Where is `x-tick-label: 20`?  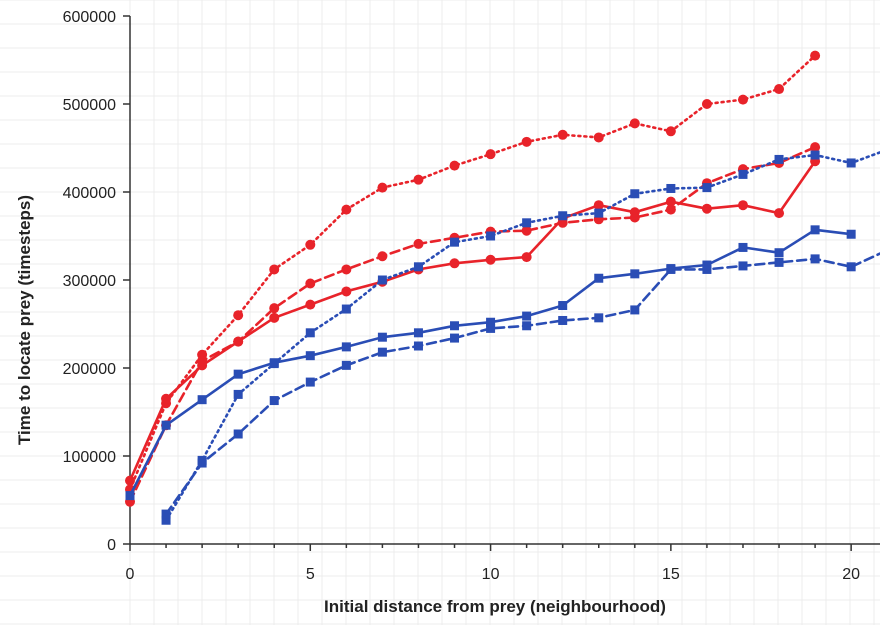
x-tick-label: 20 is located at coordinates (851, 574).